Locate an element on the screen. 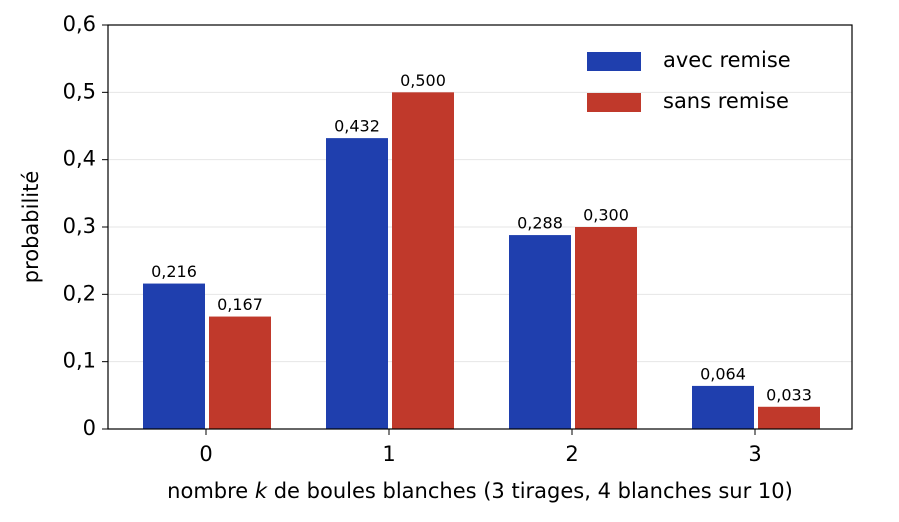 The image size is (899, 522). x-tick-label: 0 is located at coordinates (205, 454).